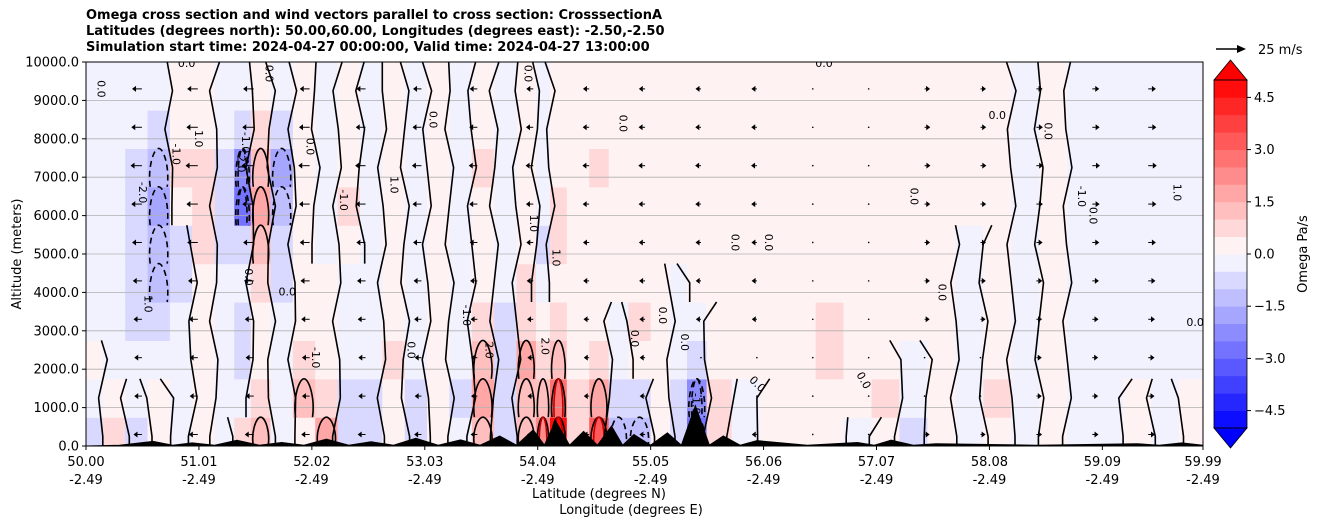 The image size is (1320, 526). Describe the element at coordinates (1270, 411) in the screenshot. I see `colorbar-tick-label: −4.5` at that location.